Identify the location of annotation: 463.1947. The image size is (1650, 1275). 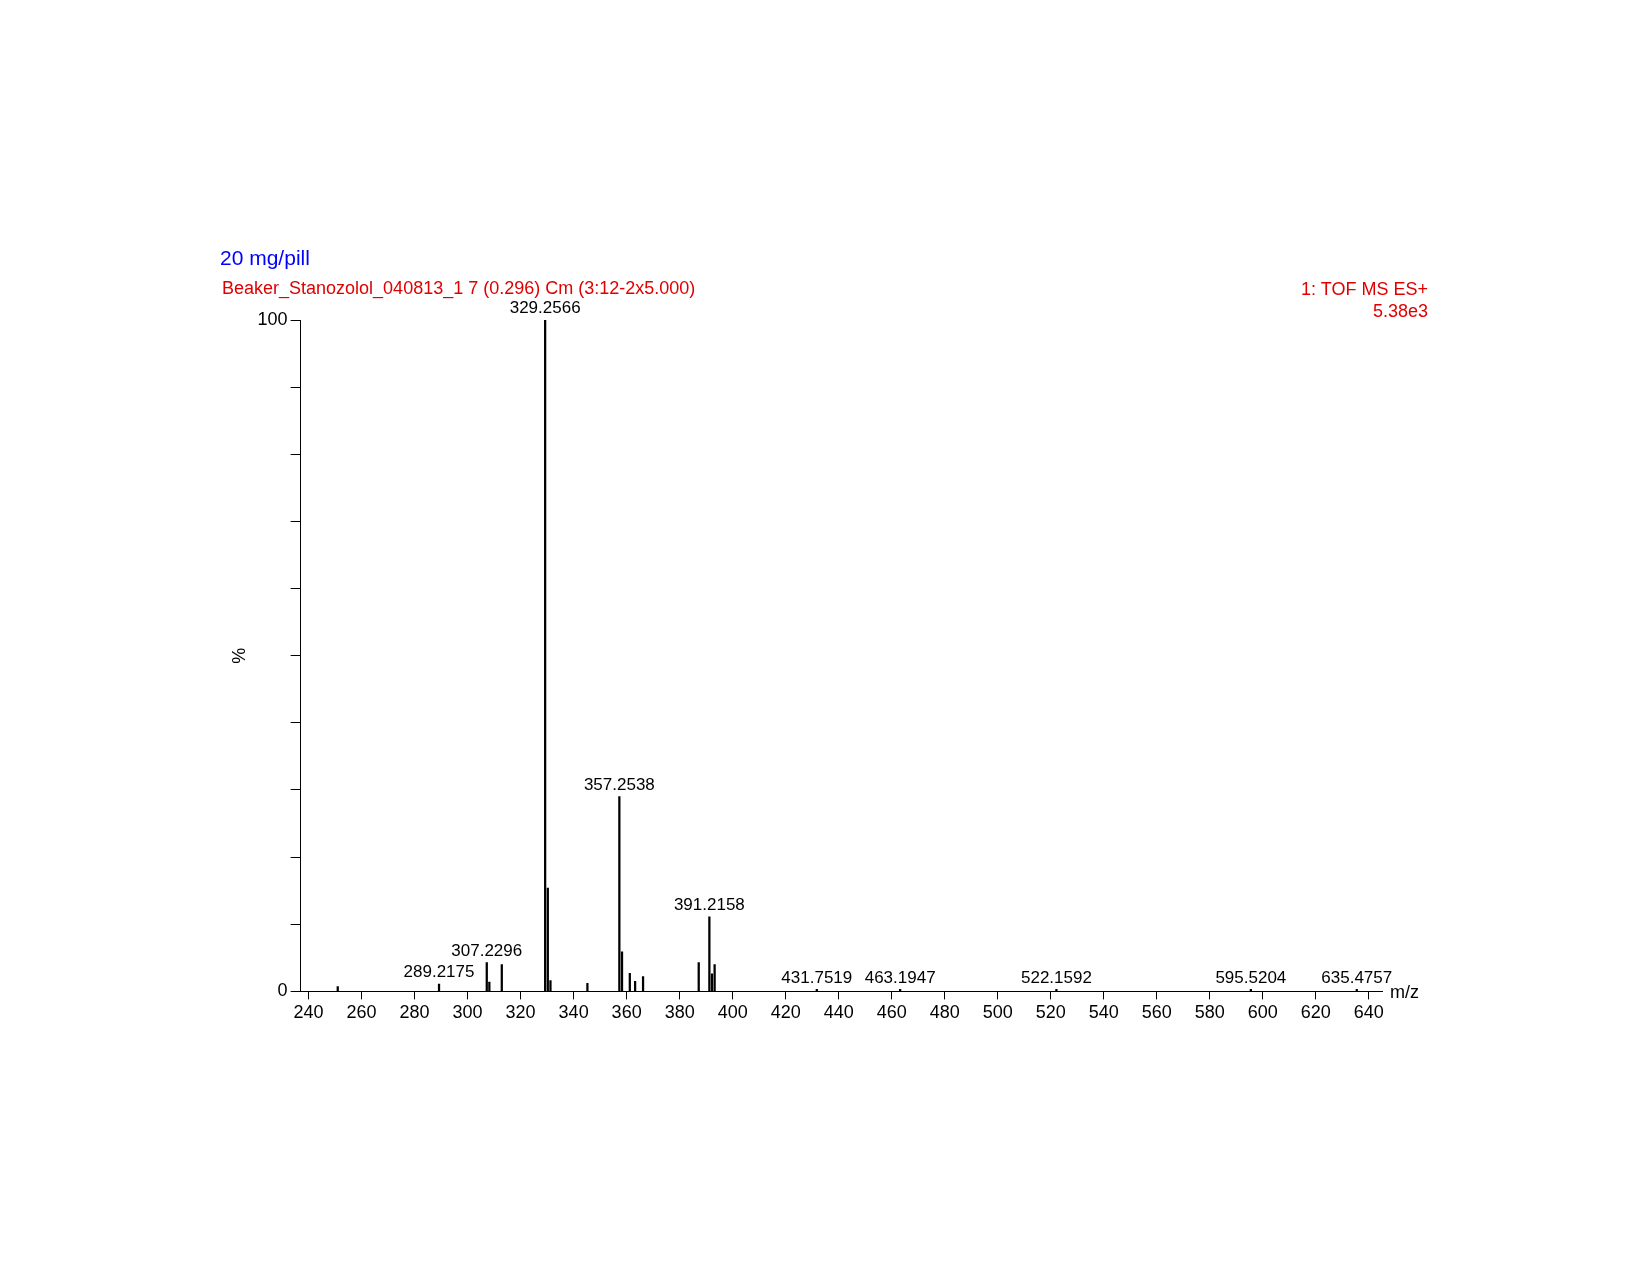
(900, 977).